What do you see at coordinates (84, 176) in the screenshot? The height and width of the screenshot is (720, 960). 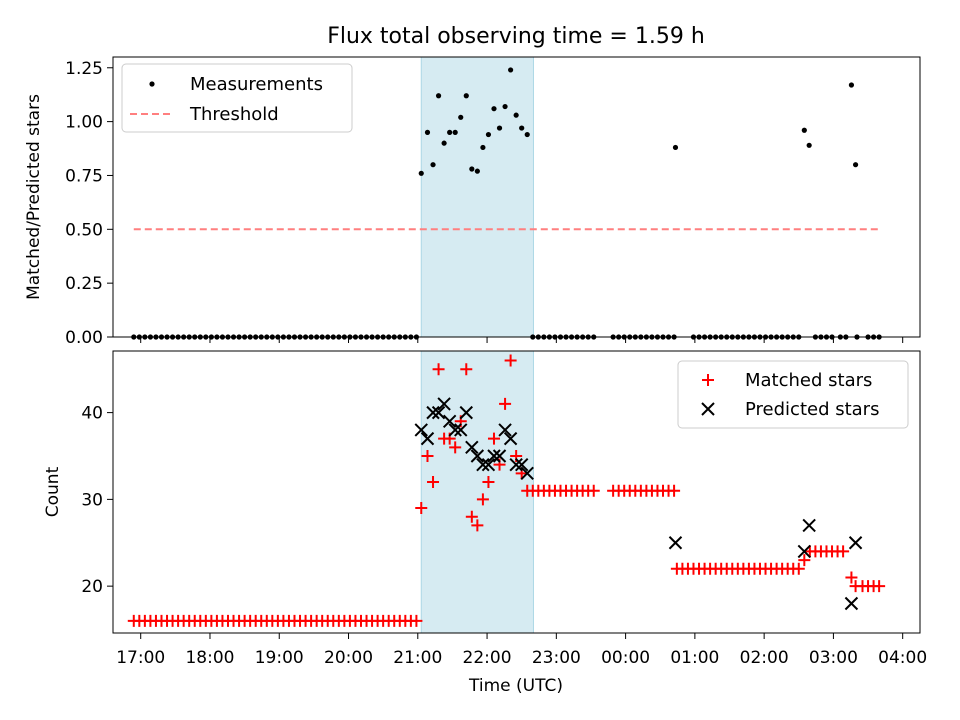 I see `top-y-tick-label: 0.75` at bounding box center [84, 176].